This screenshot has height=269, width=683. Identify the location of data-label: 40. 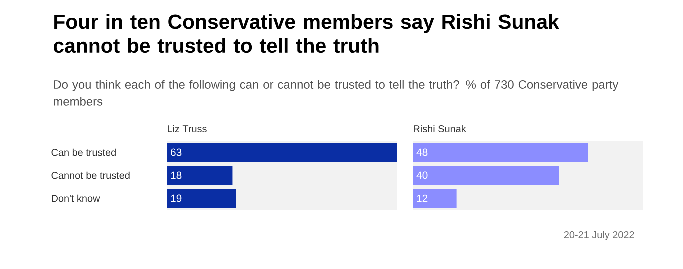
(422, 176).